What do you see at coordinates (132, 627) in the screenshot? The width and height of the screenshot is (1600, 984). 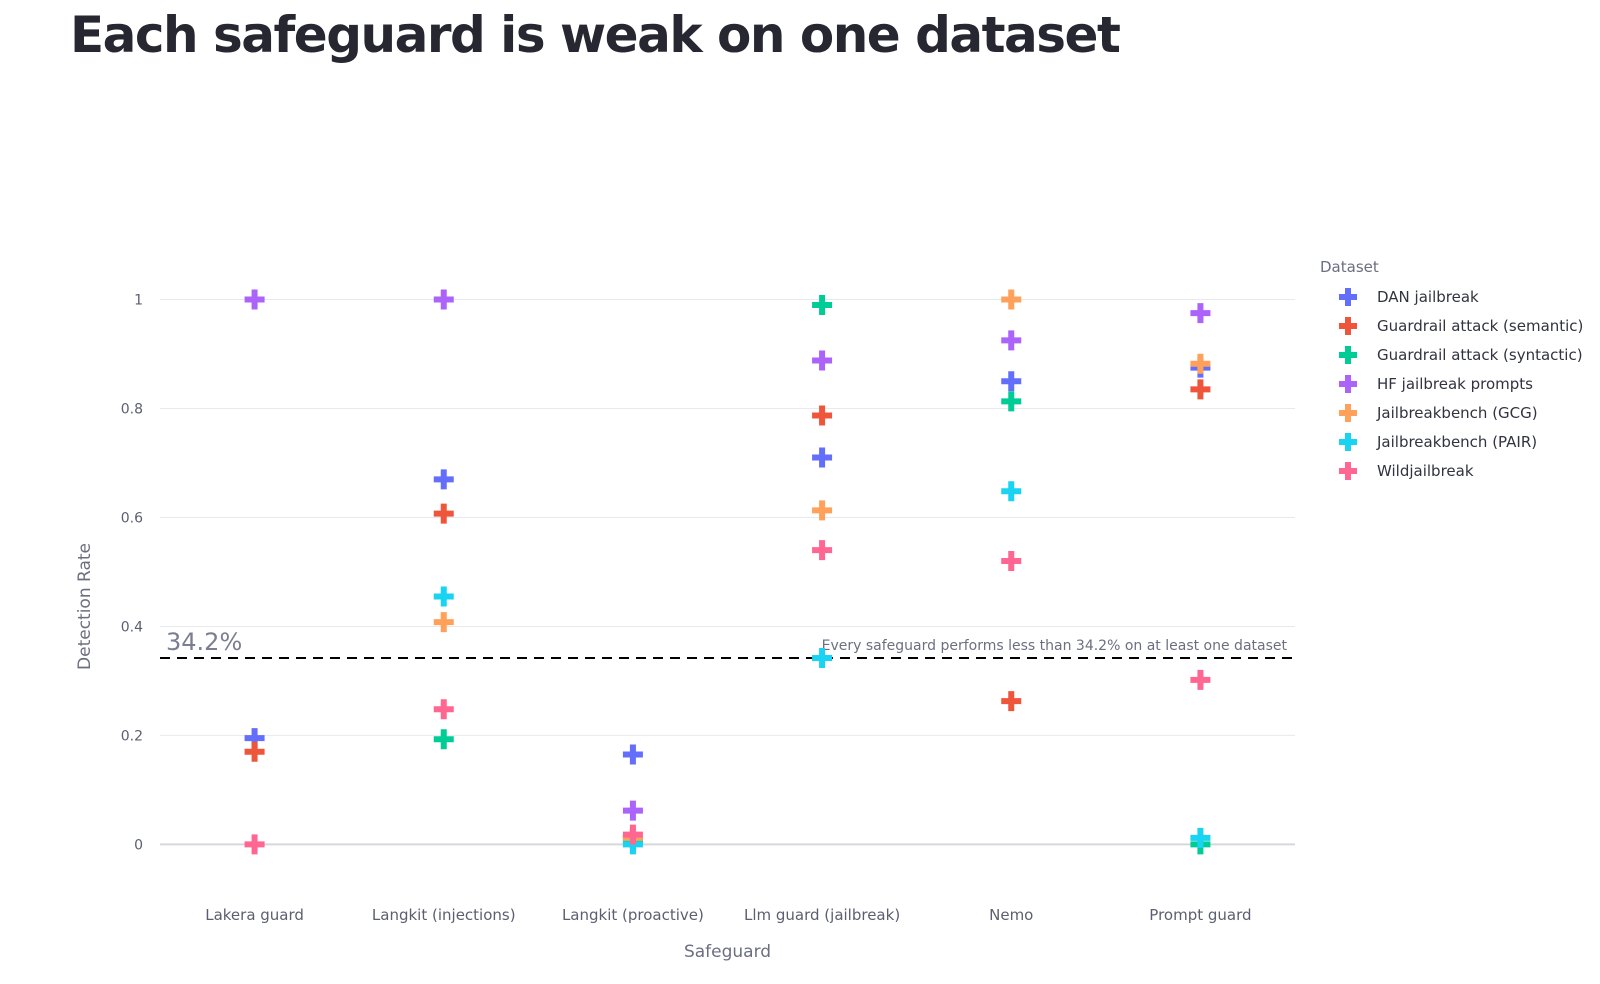 I see `y-tick-label: 0.4` at bounding box center [132, 627].